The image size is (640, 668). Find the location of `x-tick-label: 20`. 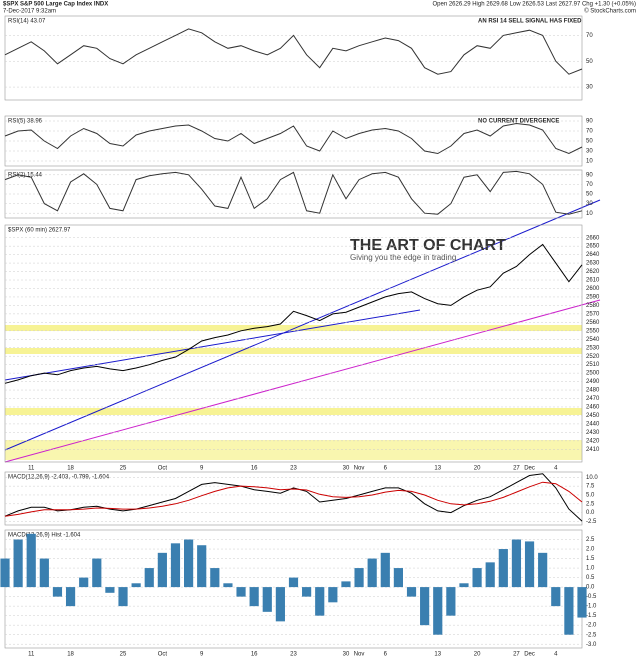

x-tick-label: 20 is located at coordinates (477, 655).